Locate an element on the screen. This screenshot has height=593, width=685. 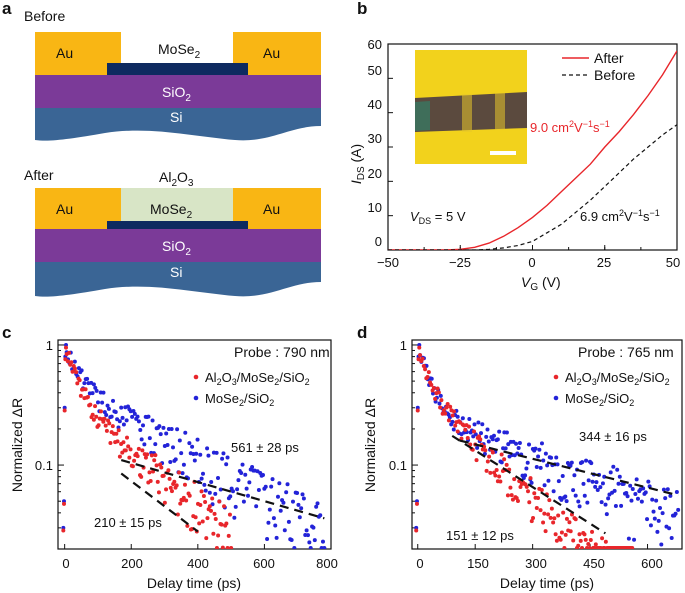
d-legend-blue-marker is located at coordinates (556, 398).